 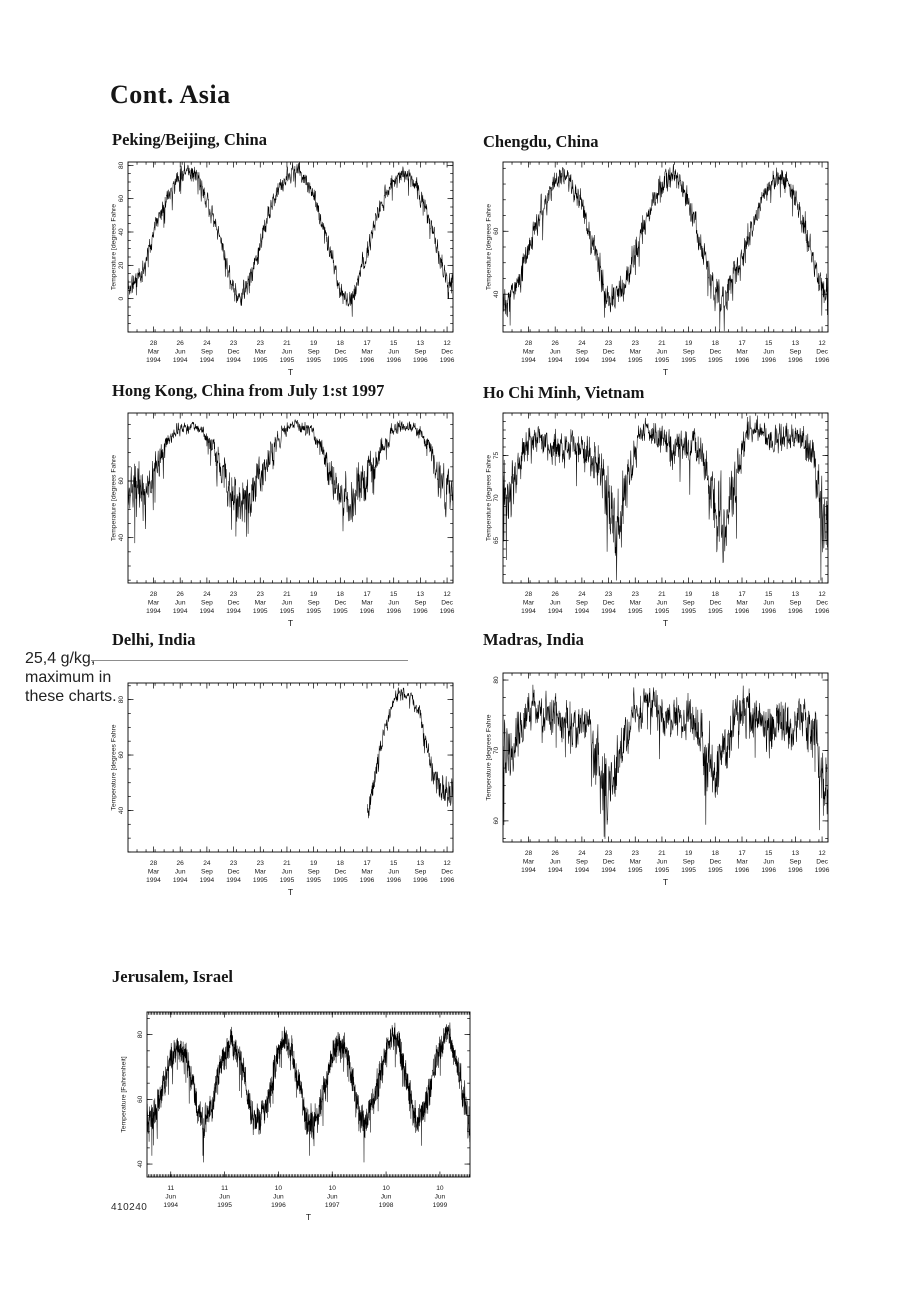 What do you see at coordinates (170, 94) in the screenshot?
I see `page-title: Cont. Asia` at bounding box center [170, 94].